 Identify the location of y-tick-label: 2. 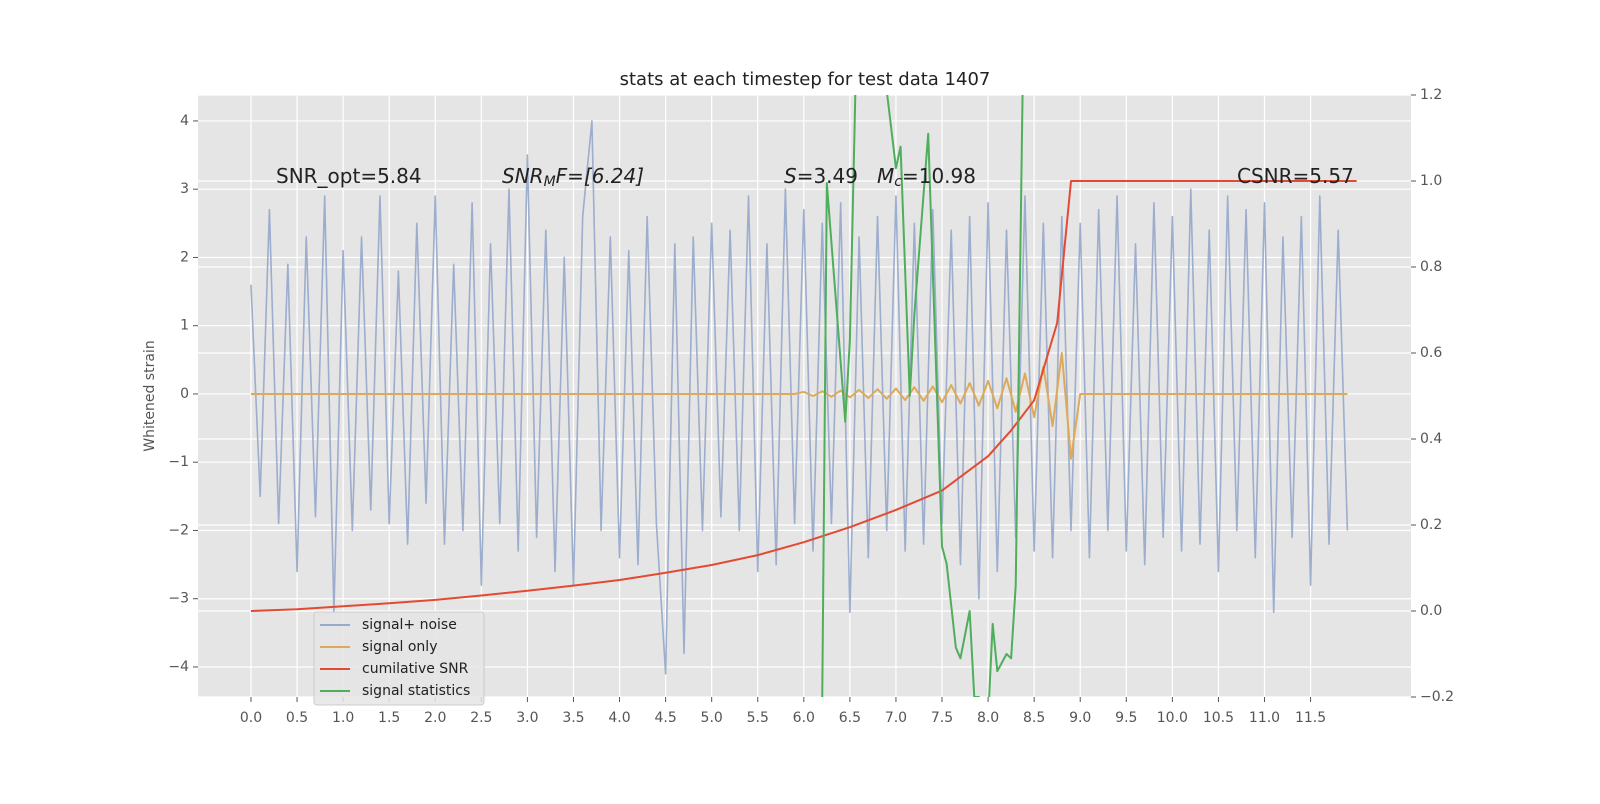
(184, 257).